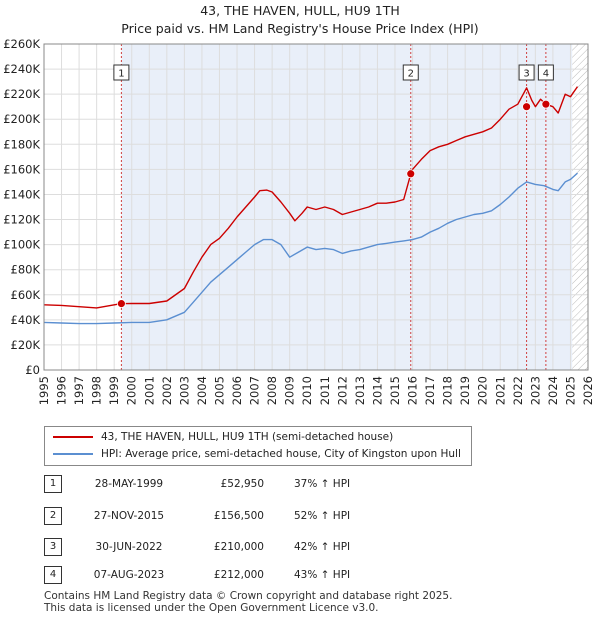  I want to click on x-tick-label: 2008, so click(272, 390).